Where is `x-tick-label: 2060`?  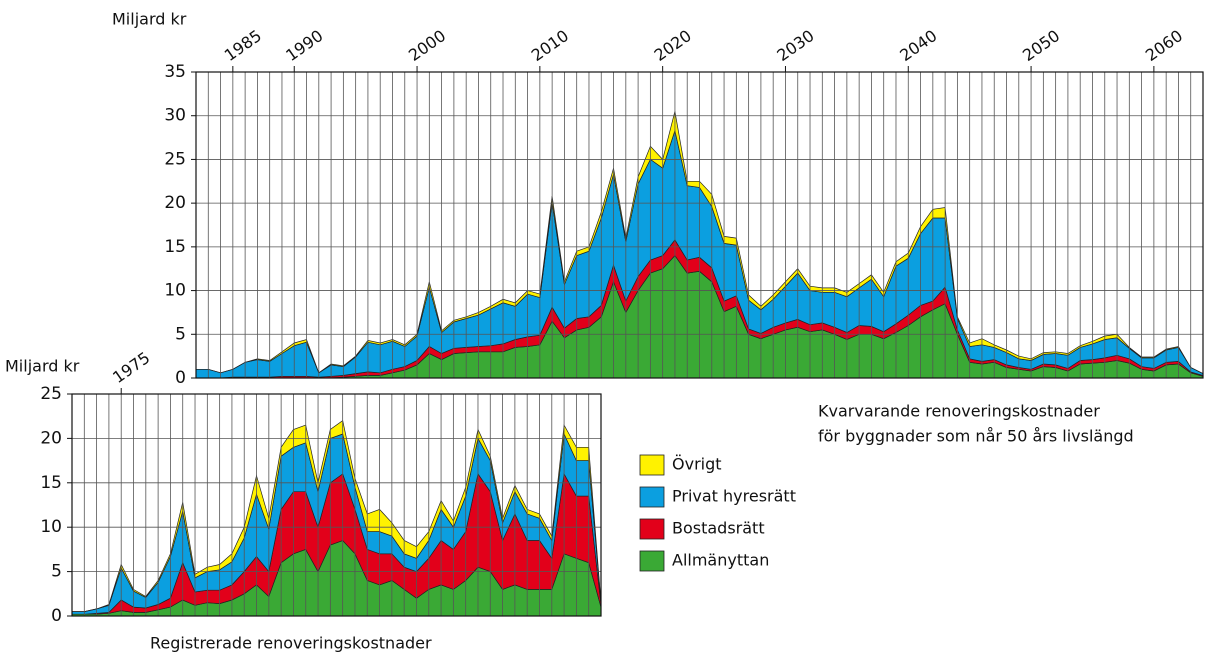 x-tick-label: 2060 is located at coordinates (1164, 45).